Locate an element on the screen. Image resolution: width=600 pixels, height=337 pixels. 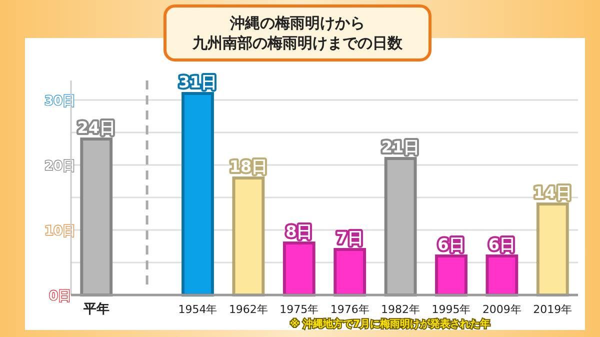
x-tick-label: 2009年 is located at coordinates (502, 309).